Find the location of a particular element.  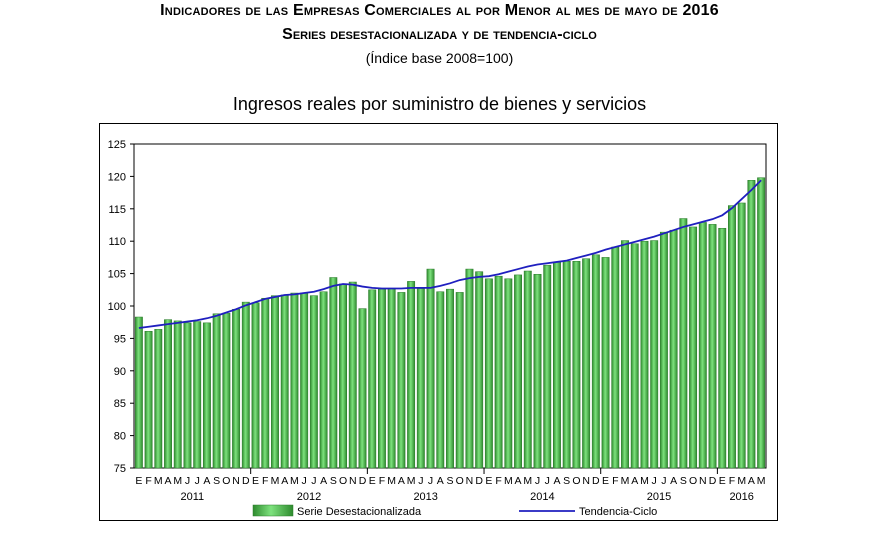

year-label: 2016 is located at coordinates (741, 497).